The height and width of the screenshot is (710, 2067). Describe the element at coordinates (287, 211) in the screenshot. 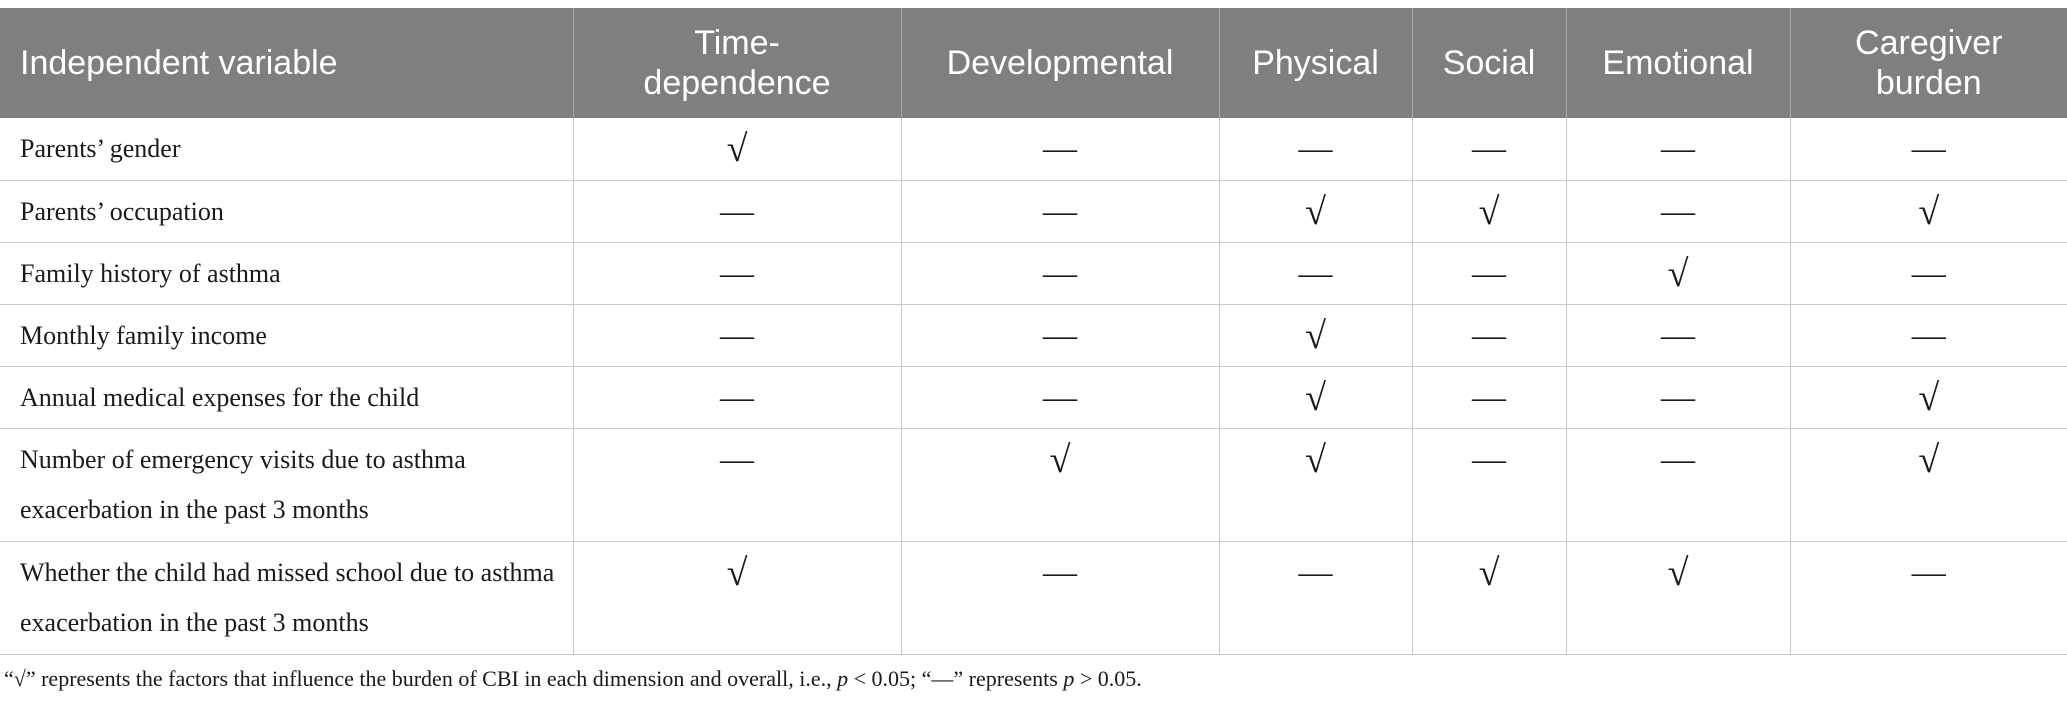

I see `row-label: Parents’ occupation` at that location.